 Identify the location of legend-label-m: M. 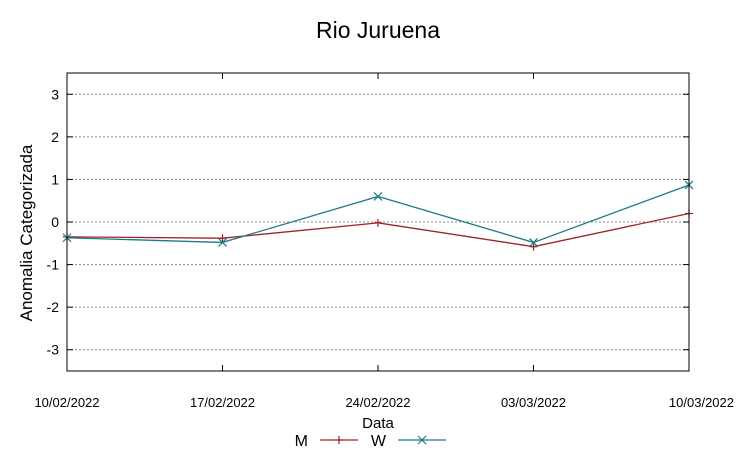
(301, 441).